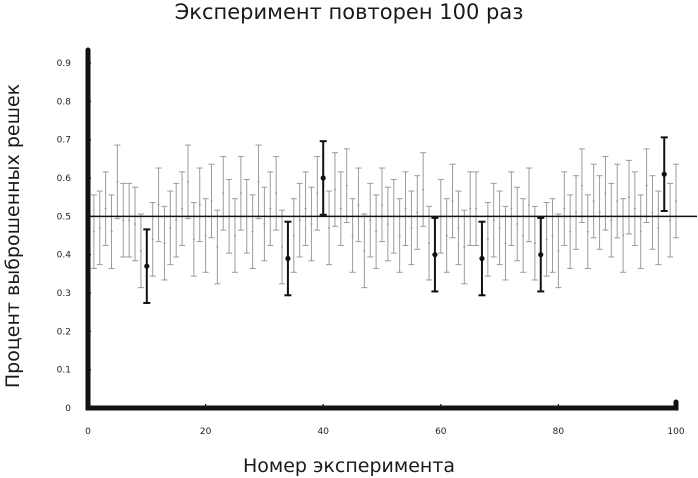 This screenshot has height=478, width=698. What do you see at coordinates (64, 256) in the screenshot?
I see `y-tick-label: 0.4` at bounding box center [64, 256].